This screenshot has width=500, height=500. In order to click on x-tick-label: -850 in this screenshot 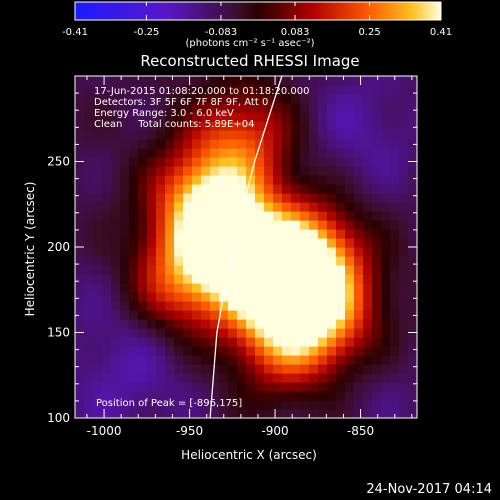, I will do `click(360, 431)`.